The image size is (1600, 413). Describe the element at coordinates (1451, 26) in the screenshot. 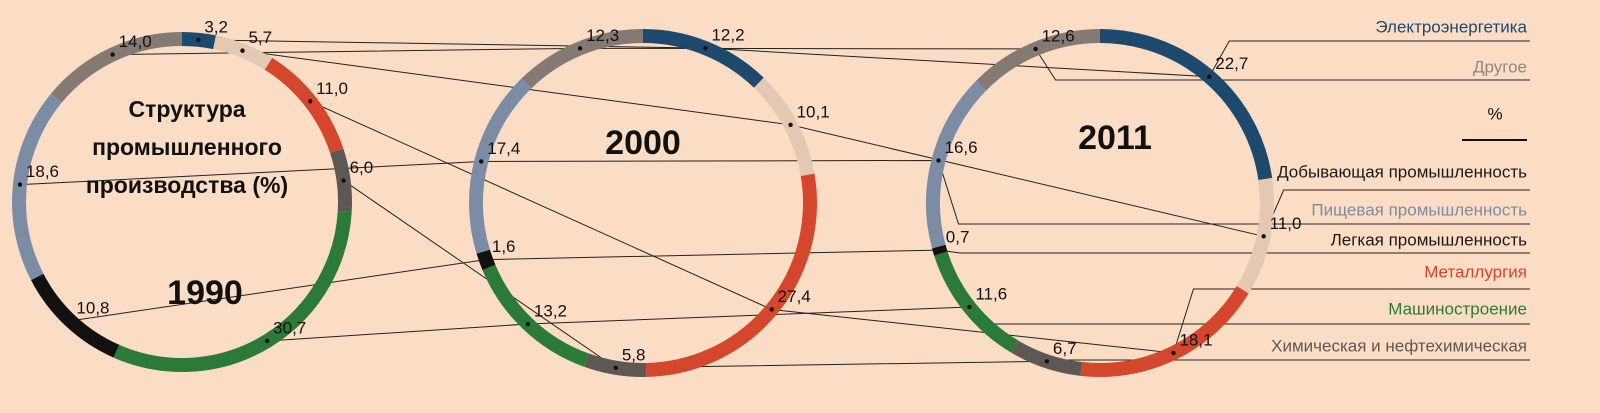

I see `legend-label: Электроэнергетика` at that location.